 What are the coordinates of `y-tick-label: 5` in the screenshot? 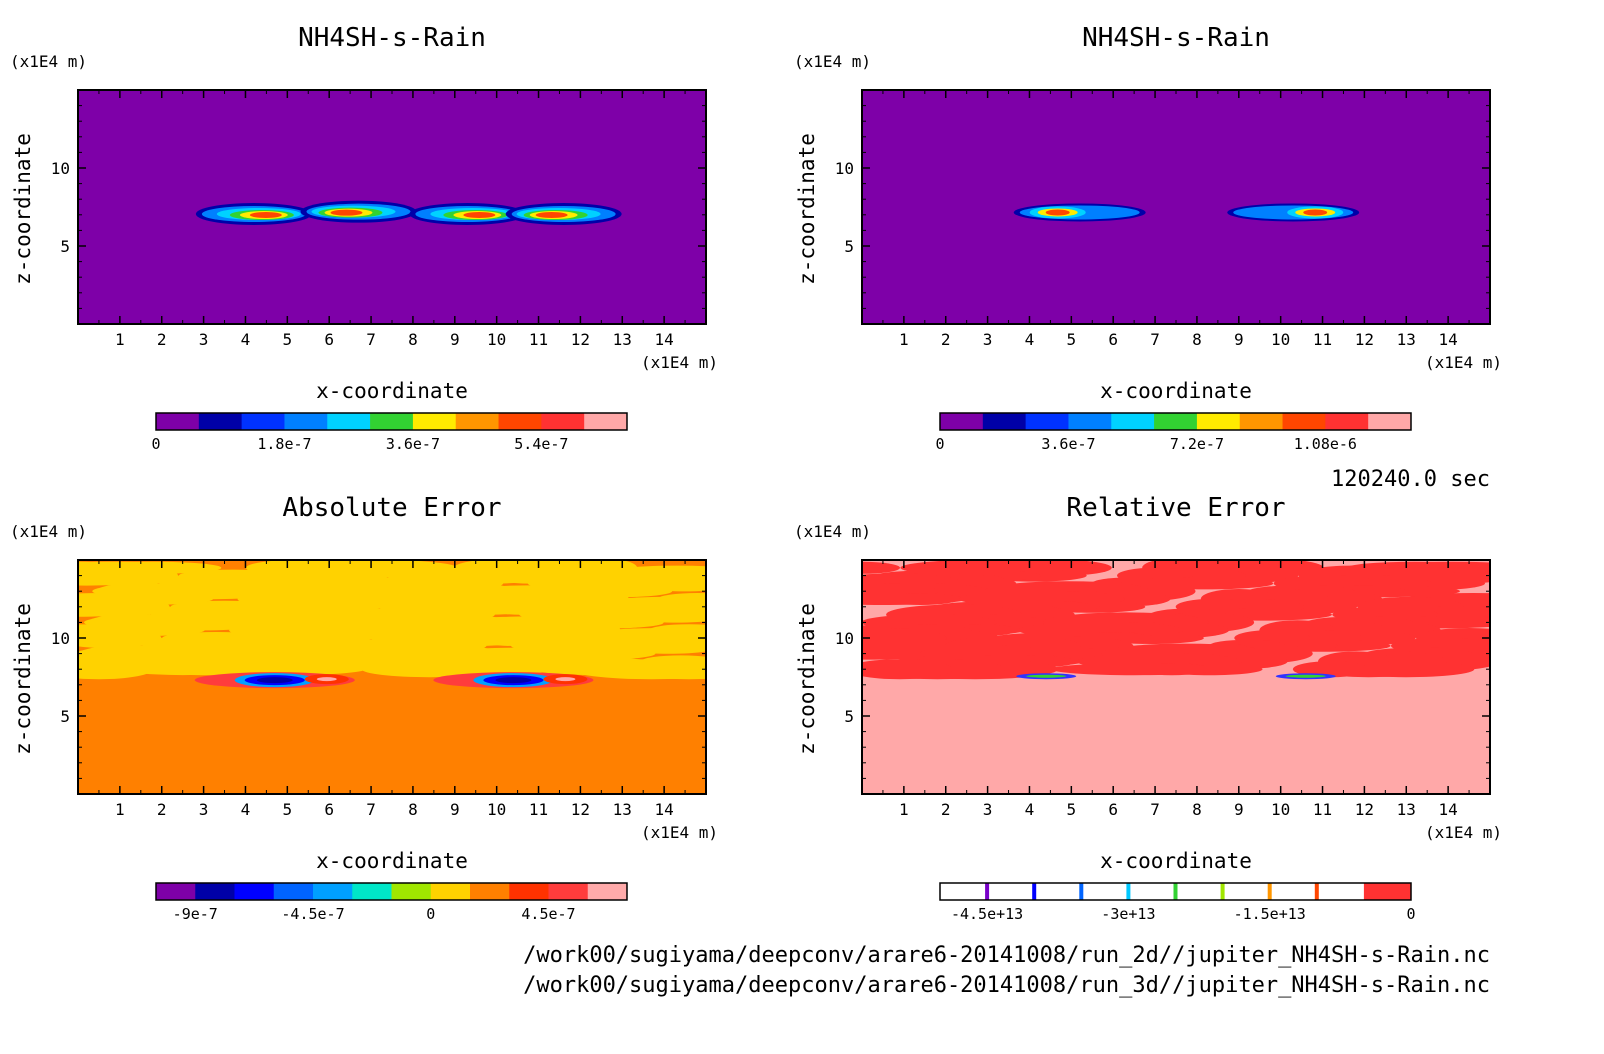 It's located at (65, 716).